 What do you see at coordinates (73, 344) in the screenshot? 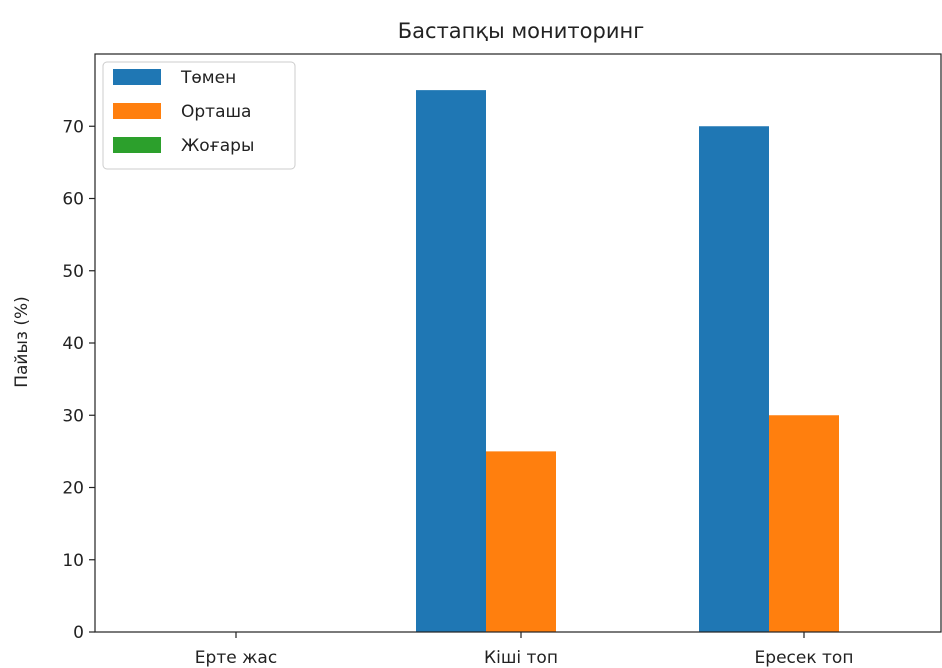
I see `y-tick-label: 40` at bounding box center [73, 344].